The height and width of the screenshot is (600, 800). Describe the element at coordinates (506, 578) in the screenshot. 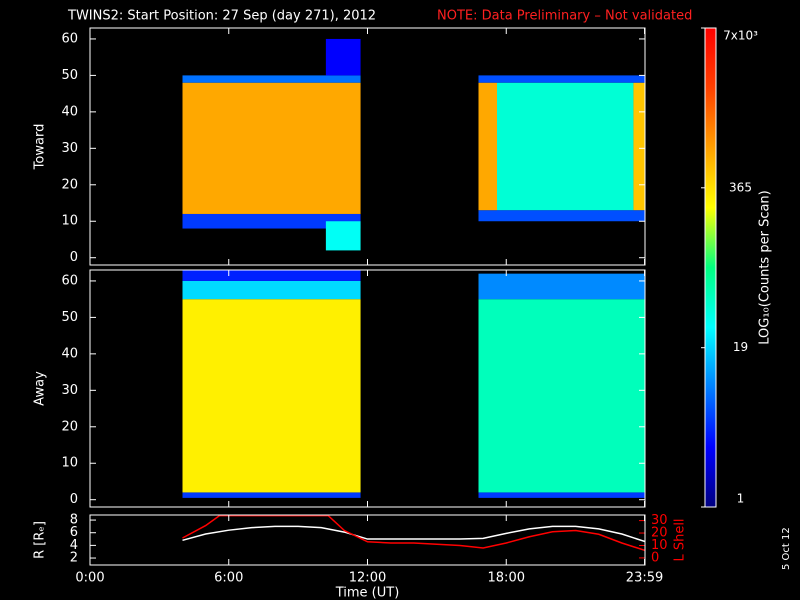

I see `x-tick-label: 18:00` at that location.